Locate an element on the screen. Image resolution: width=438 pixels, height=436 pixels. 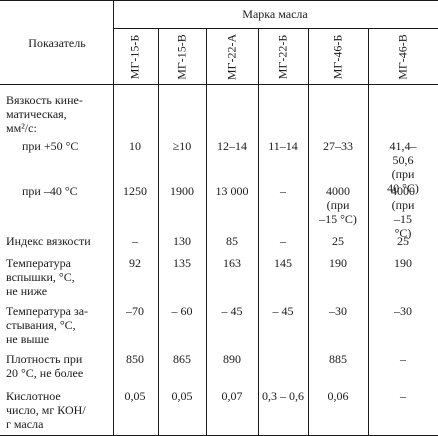
table-cell: 1900 is located at coordinates (182, 191).